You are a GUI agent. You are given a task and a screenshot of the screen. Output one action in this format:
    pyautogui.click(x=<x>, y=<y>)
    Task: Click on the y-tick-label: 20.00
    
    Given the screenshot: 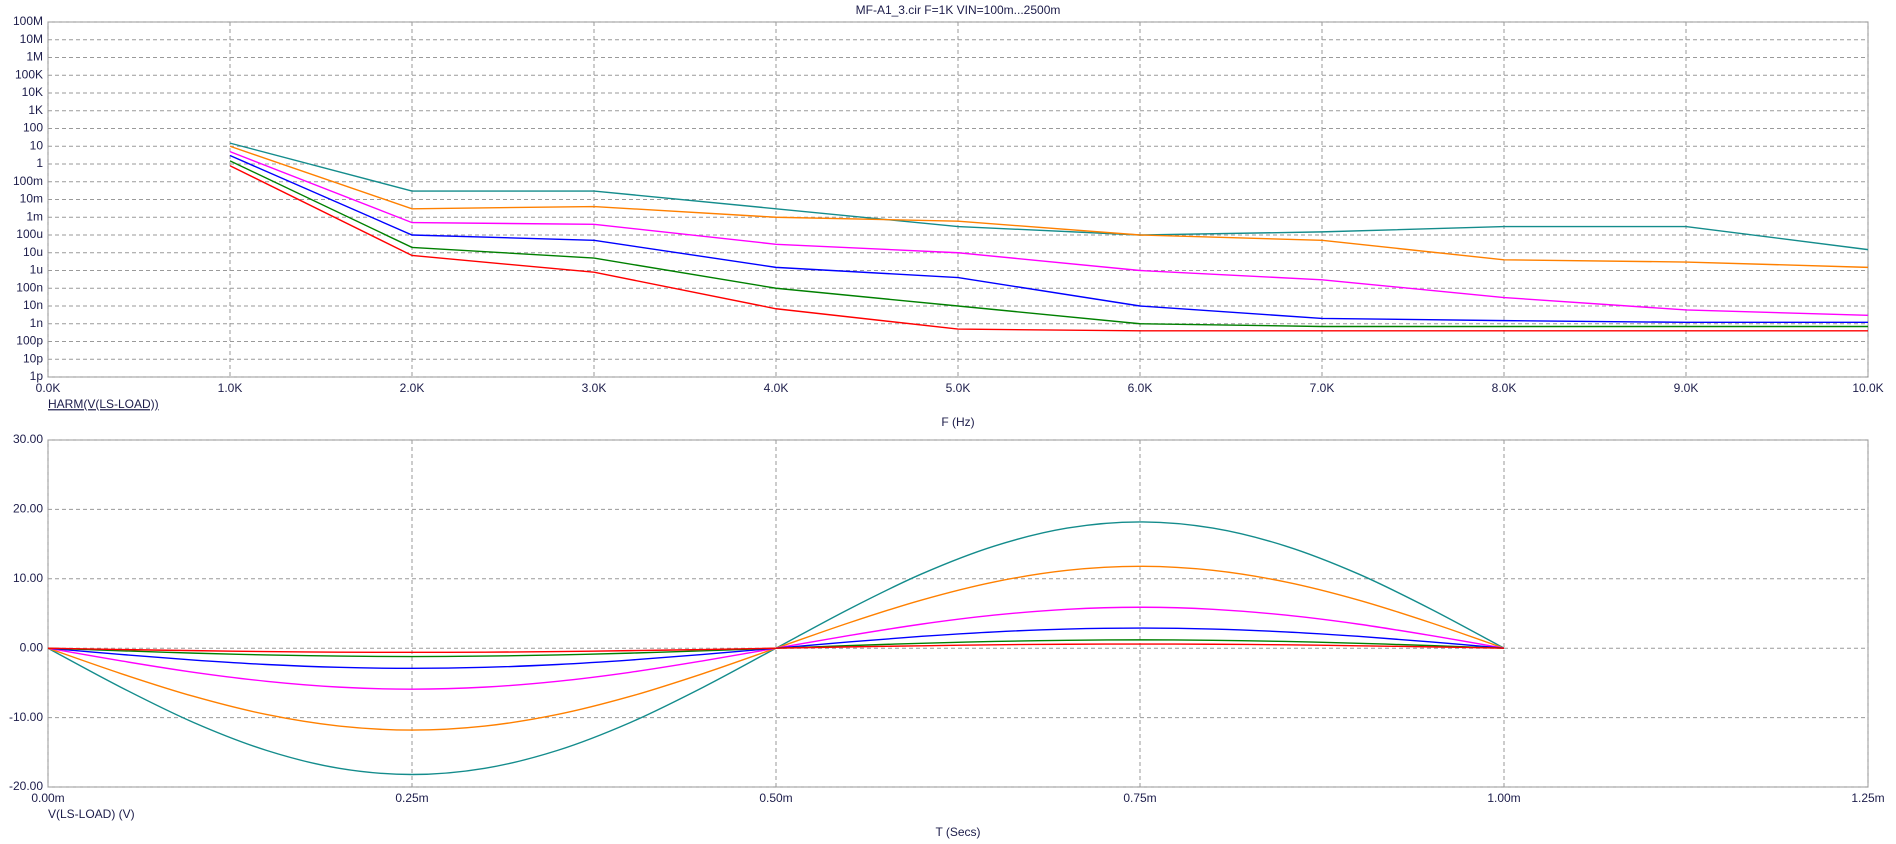 What is the action you would take?
    pyautogui.click(x=28, y=509)
    